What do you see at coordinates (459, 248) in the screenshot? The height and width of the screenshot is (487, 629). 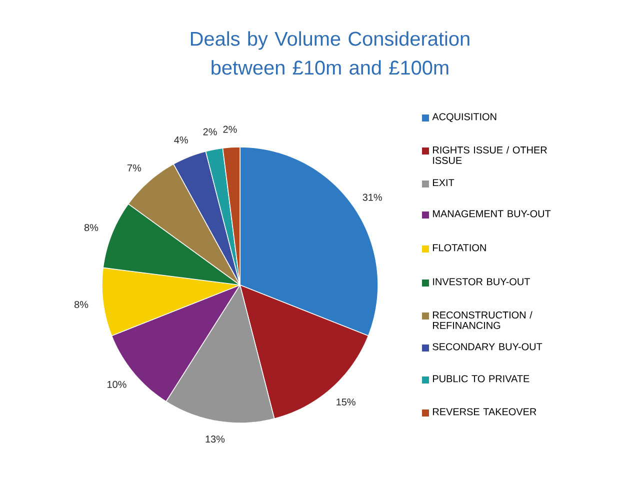 I see `legend-label: FLOTATION` at bounding box center [459, 248].